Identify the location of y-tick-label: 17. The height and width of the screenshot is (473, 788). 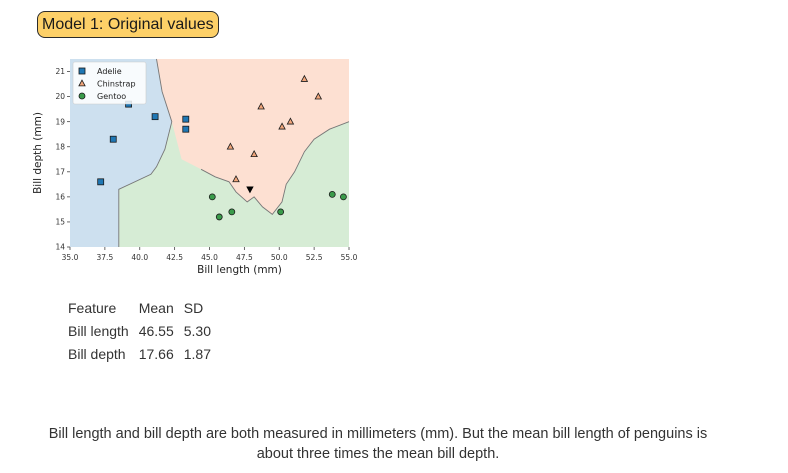
(60, 171).